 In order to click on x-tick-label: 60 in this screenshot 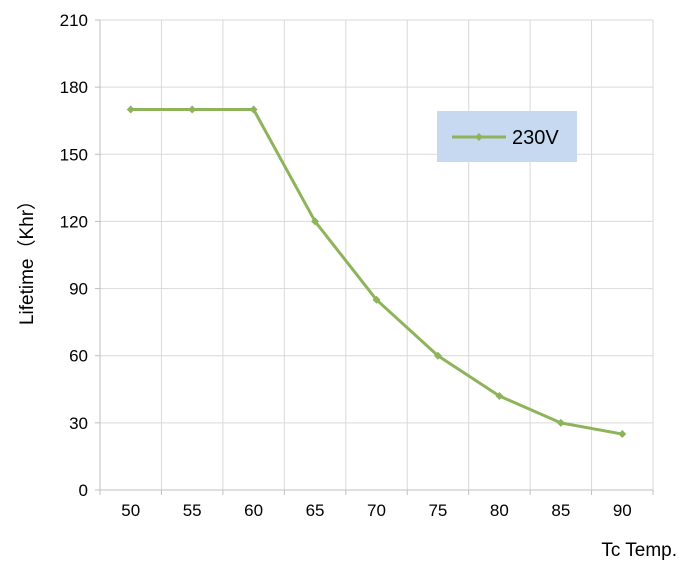, I will do `click(253, 510)`.